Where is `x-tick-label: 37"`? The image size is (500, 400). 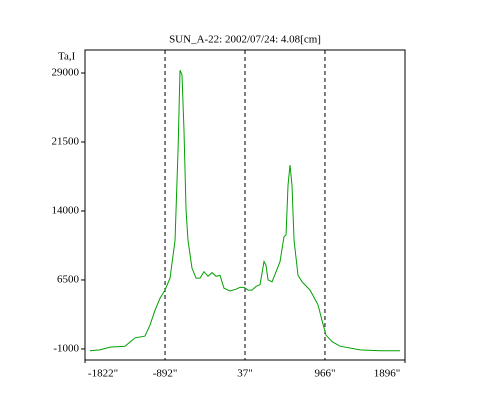
x-tick-label: 37" is located at coordinates (245, 374).